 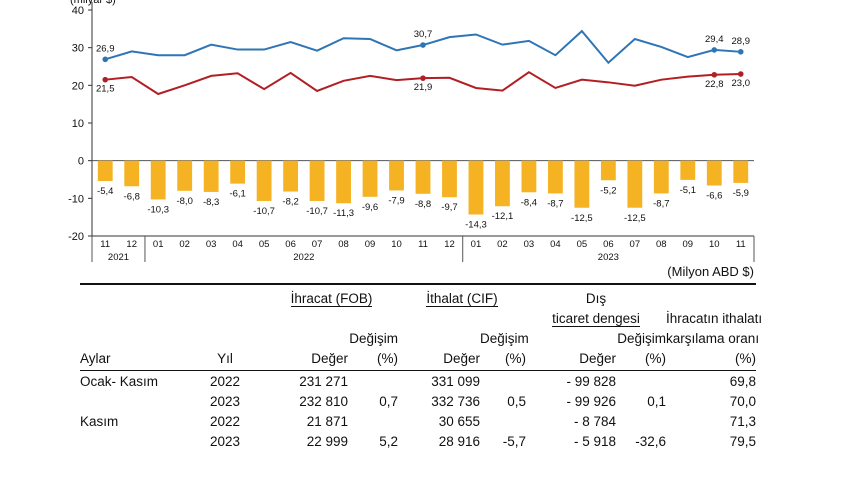 I want to click on x-tick-label: 02, so click(x=502, y=244).